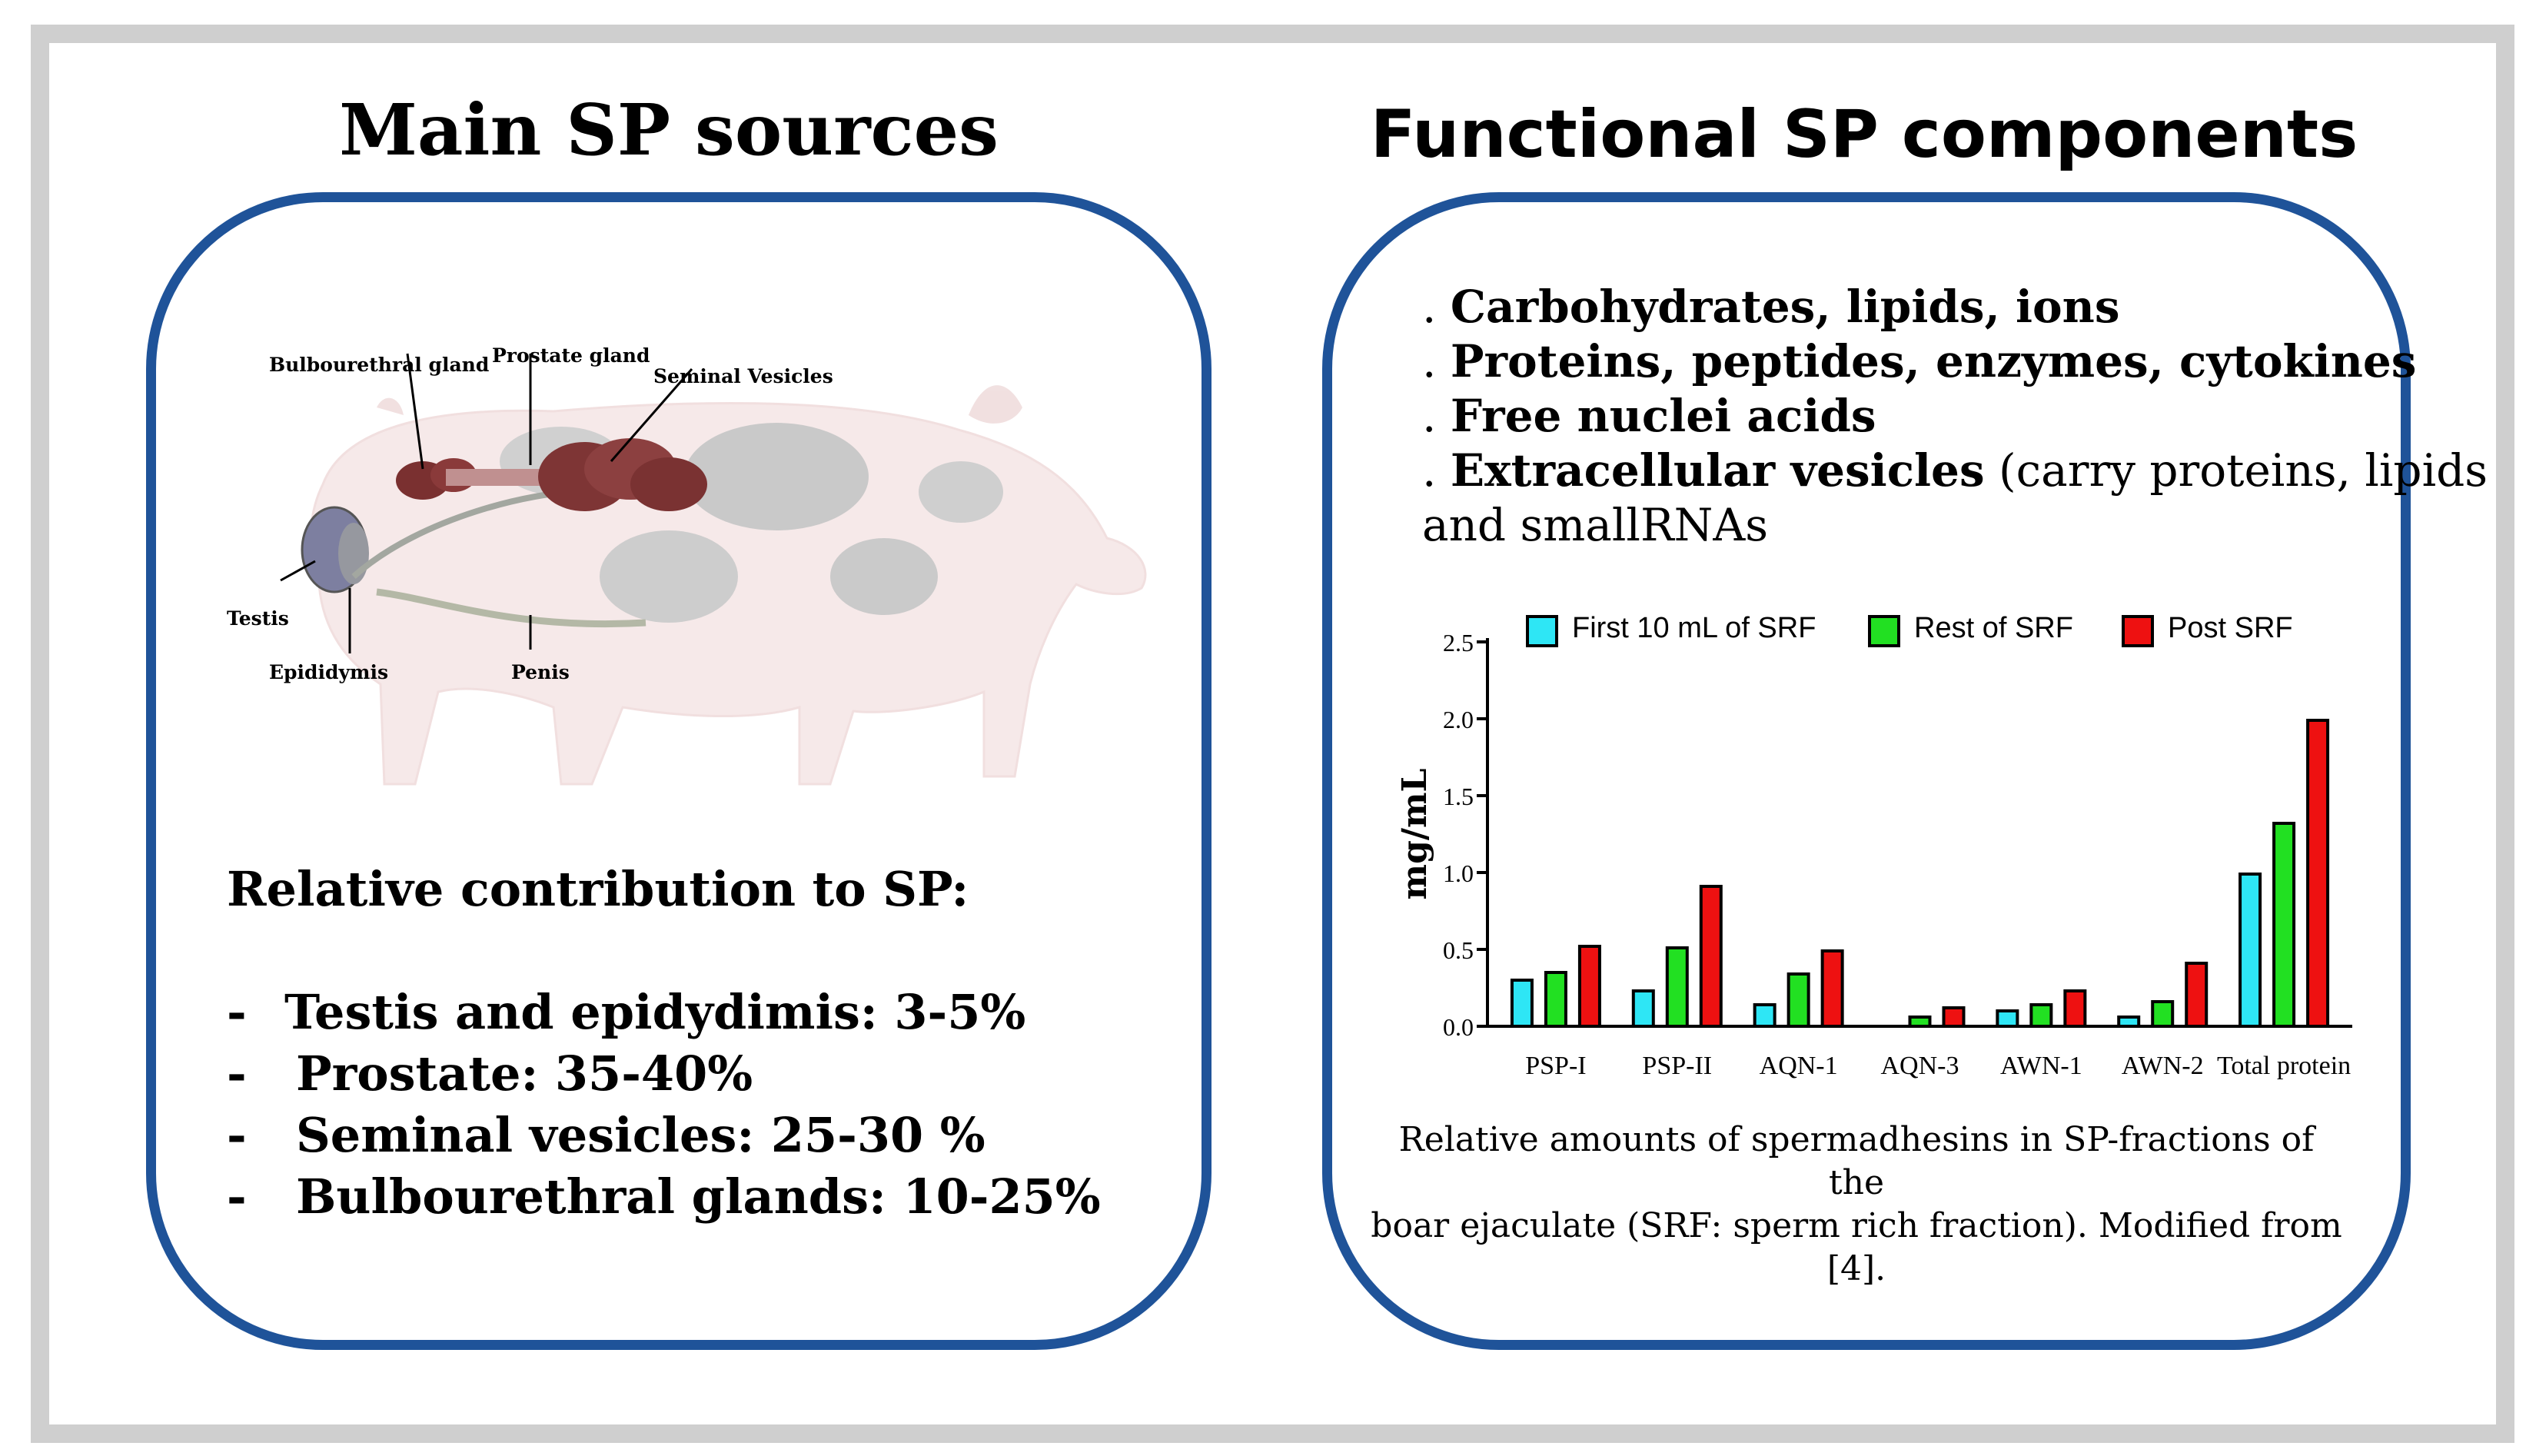 The width and height of the screenshot is (2526, 1456). What do you see at coordinates (2041, 1066) in the screenshot?
I see `x-tick-label: AWN-1` at bounding box center [2041, 1066].